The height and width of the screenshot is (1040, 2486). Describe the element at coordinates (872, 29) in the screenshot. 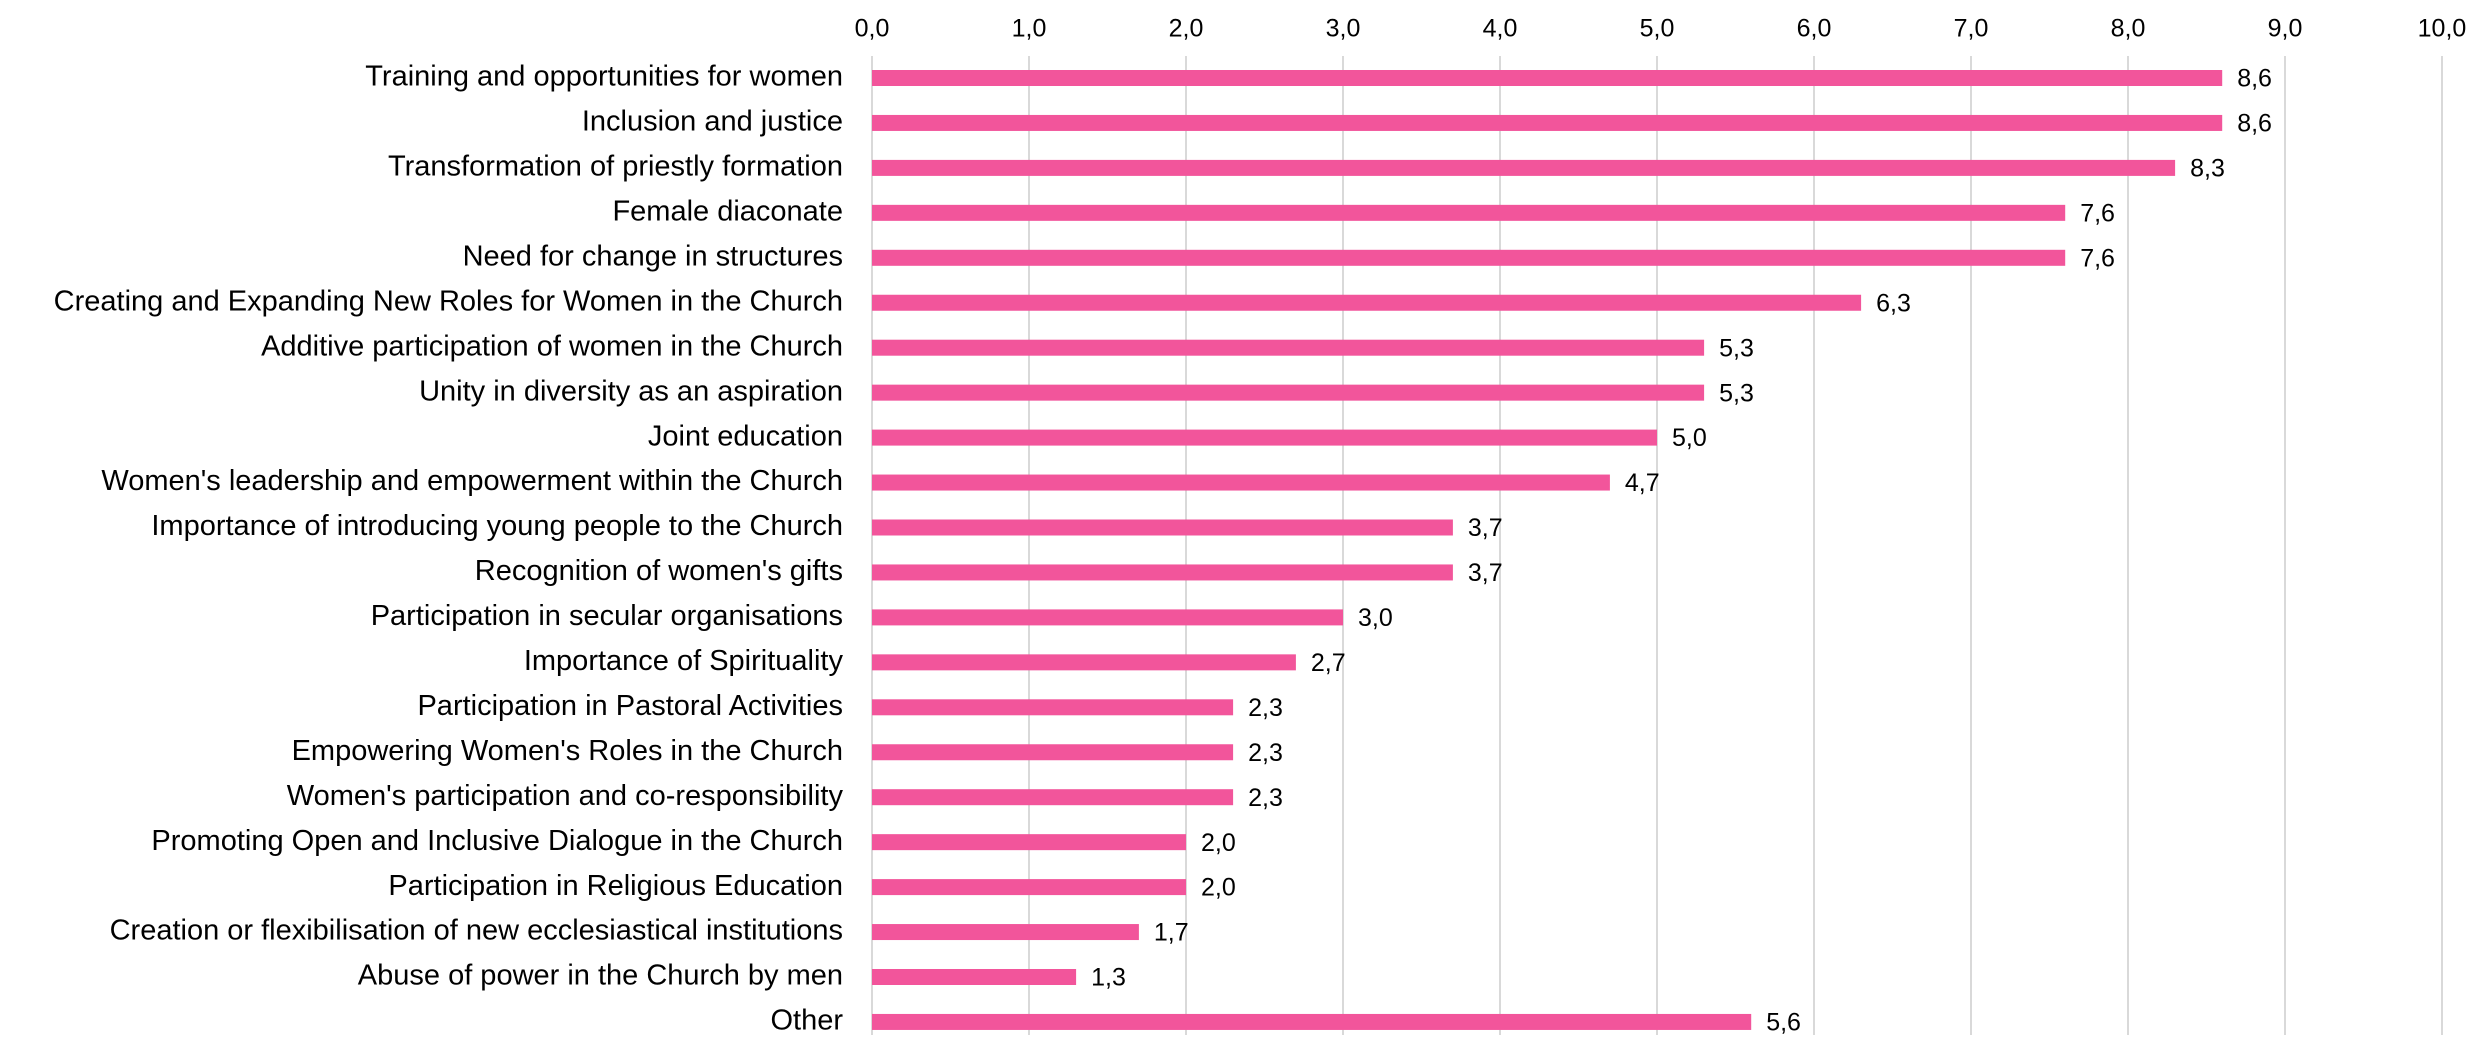

I see `x-tick-label: 0,0` at that location.